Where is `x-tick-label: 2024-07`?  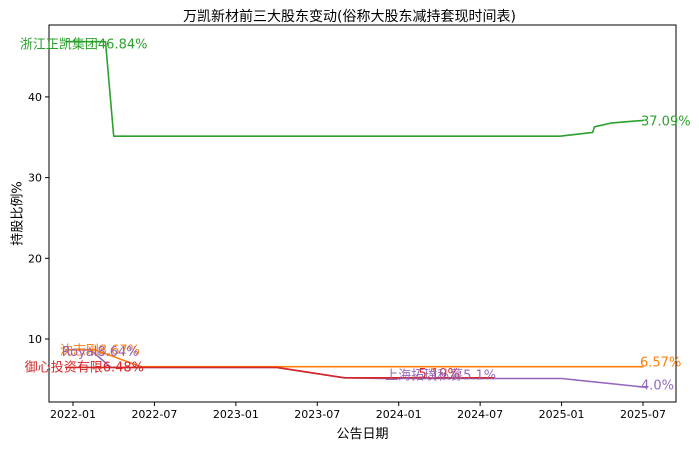 x-tick-label: 2024-07 is located at coordinates (480, 414).